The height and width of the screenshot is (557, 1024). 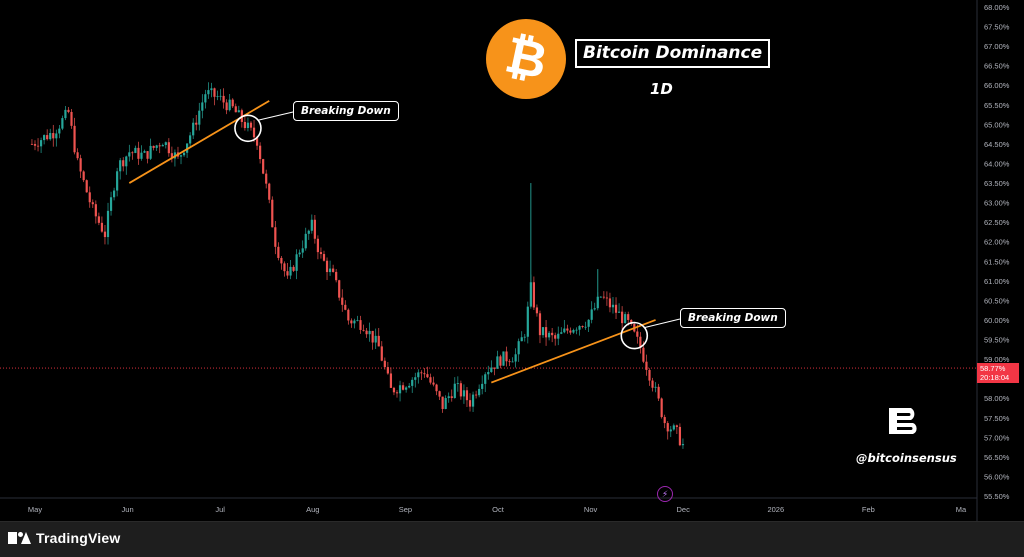 What do you see at coordinates (775, 509) in the screenshot?
I see `x-tick-label: 2026` at bounding box center [775, 509].